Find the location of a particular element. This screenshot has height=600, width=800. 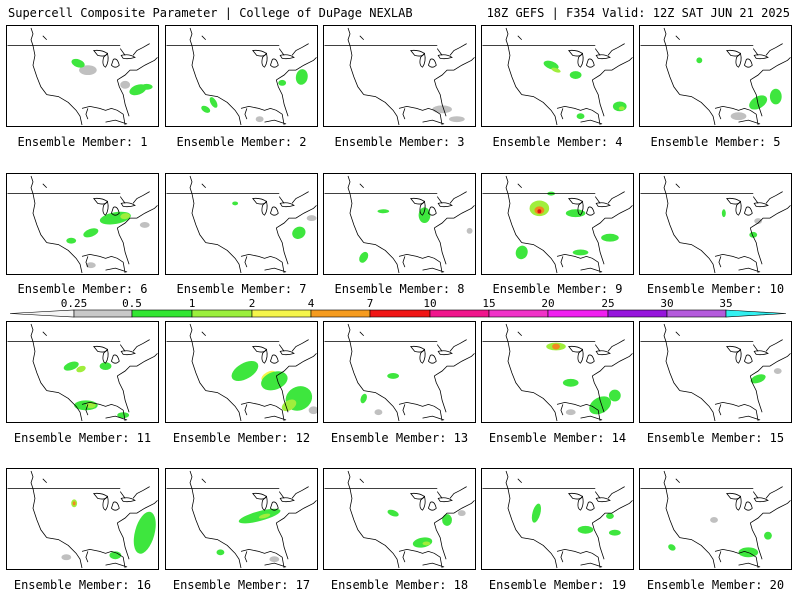

colorbar-left-arrow is located at coordinates (42, 313).